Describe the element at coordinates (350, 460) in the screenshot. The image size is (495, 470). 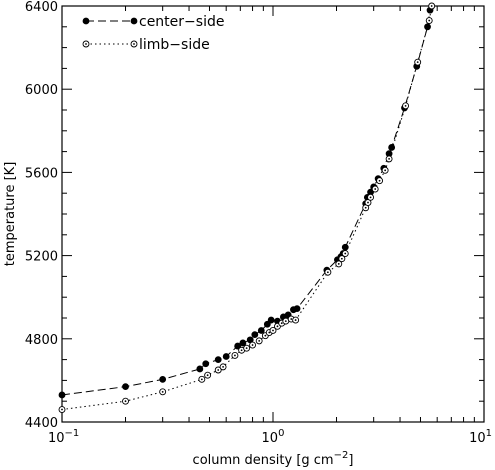
I see `x-axis-label-end: ]` at that location.